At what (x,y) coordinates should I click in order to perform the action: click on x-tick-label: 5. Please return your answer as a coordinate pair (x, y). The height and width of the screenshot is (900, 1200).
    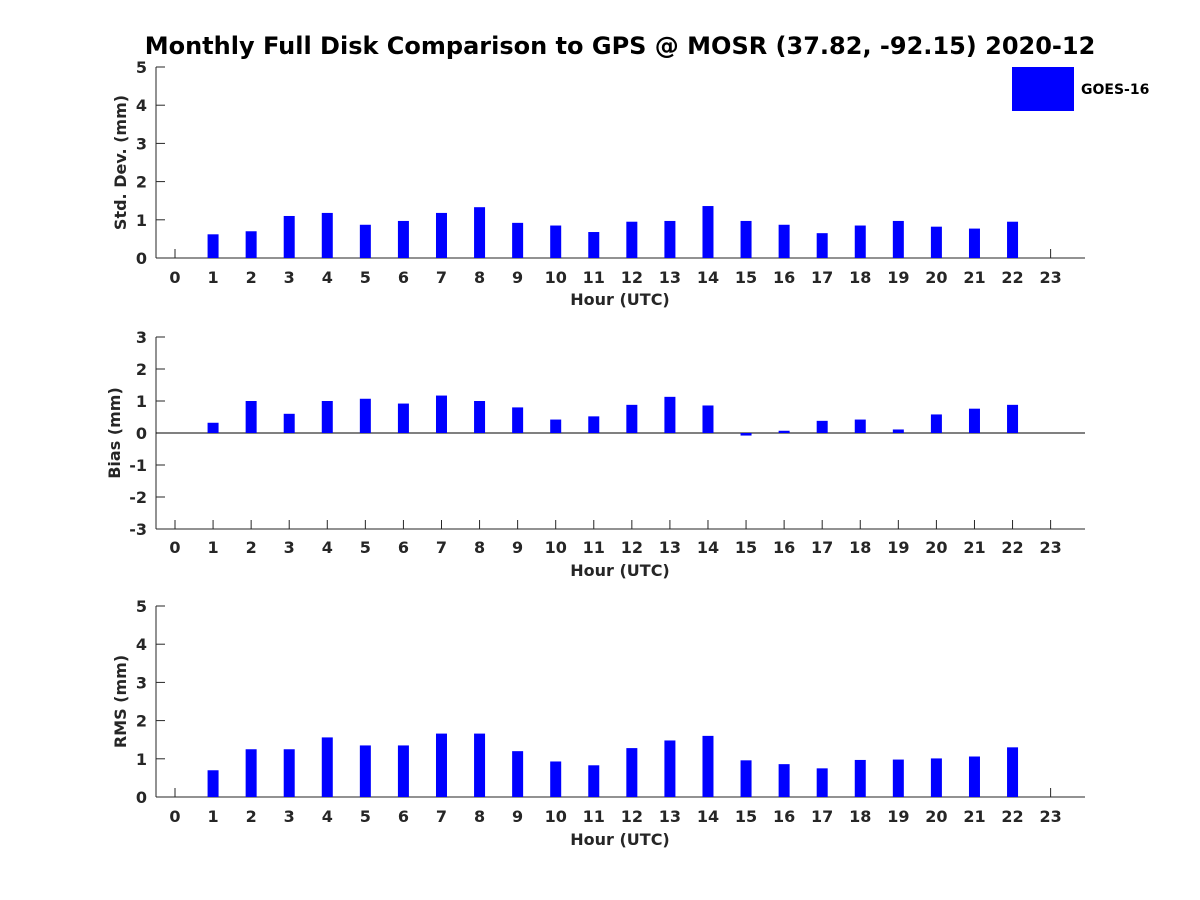
    Looking at the image, I should click on (365, 277).